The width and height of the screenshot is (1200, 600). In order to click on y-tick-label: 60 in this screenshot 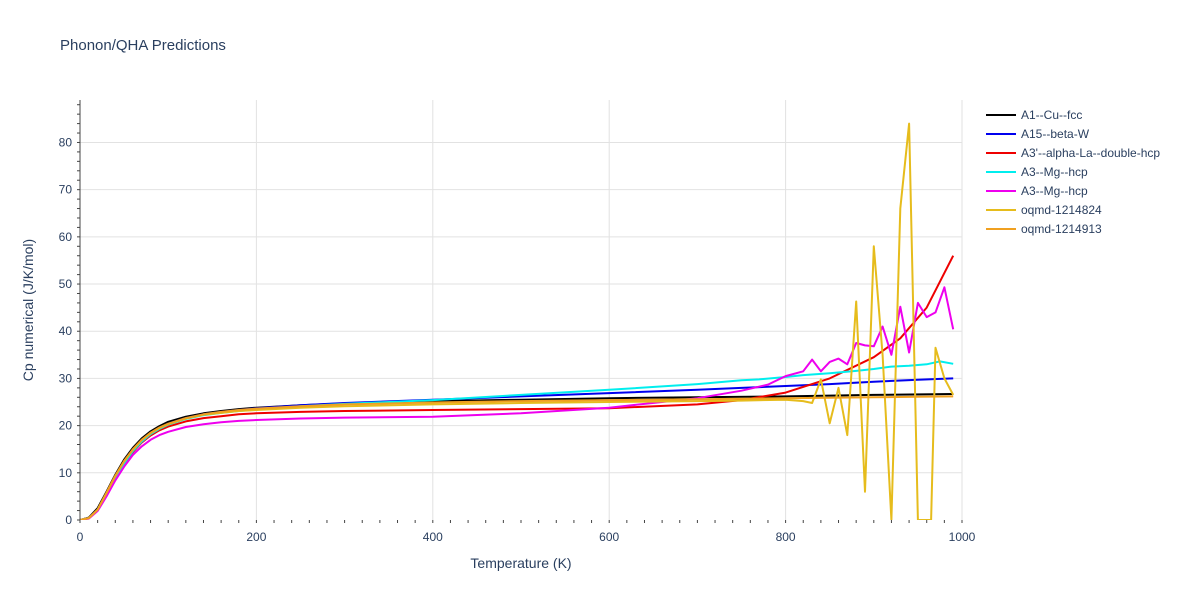, I will do `click(66, 237)`.